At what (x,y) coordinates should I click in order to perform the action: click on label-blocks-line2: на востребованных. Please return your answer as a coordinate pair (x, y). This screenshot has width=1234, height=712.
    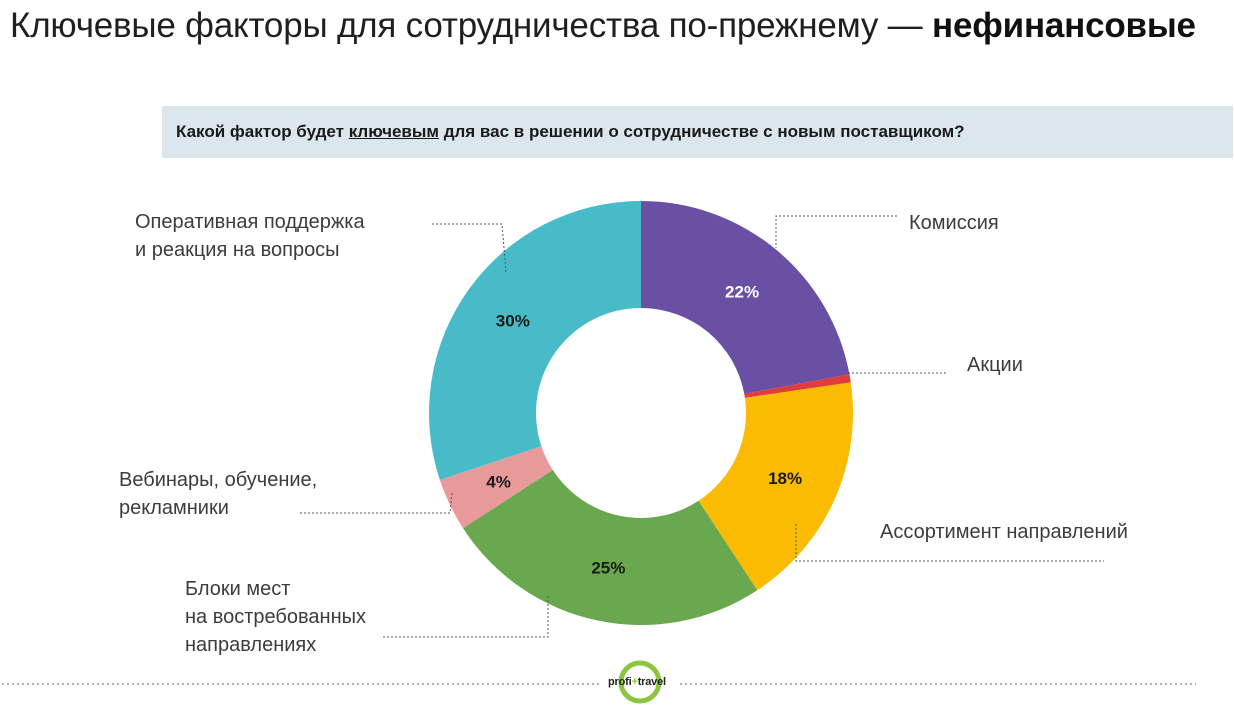
    Looking at the image, I should click on (275, 617).